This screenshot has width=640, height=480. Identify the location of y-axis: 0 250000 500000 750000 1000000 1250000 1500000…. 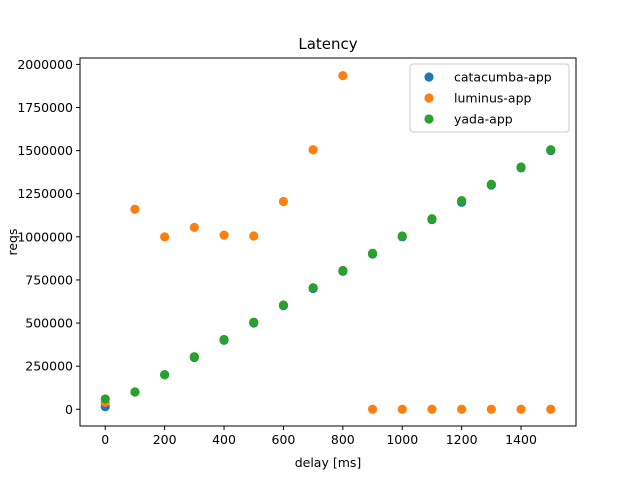
(48, 237).